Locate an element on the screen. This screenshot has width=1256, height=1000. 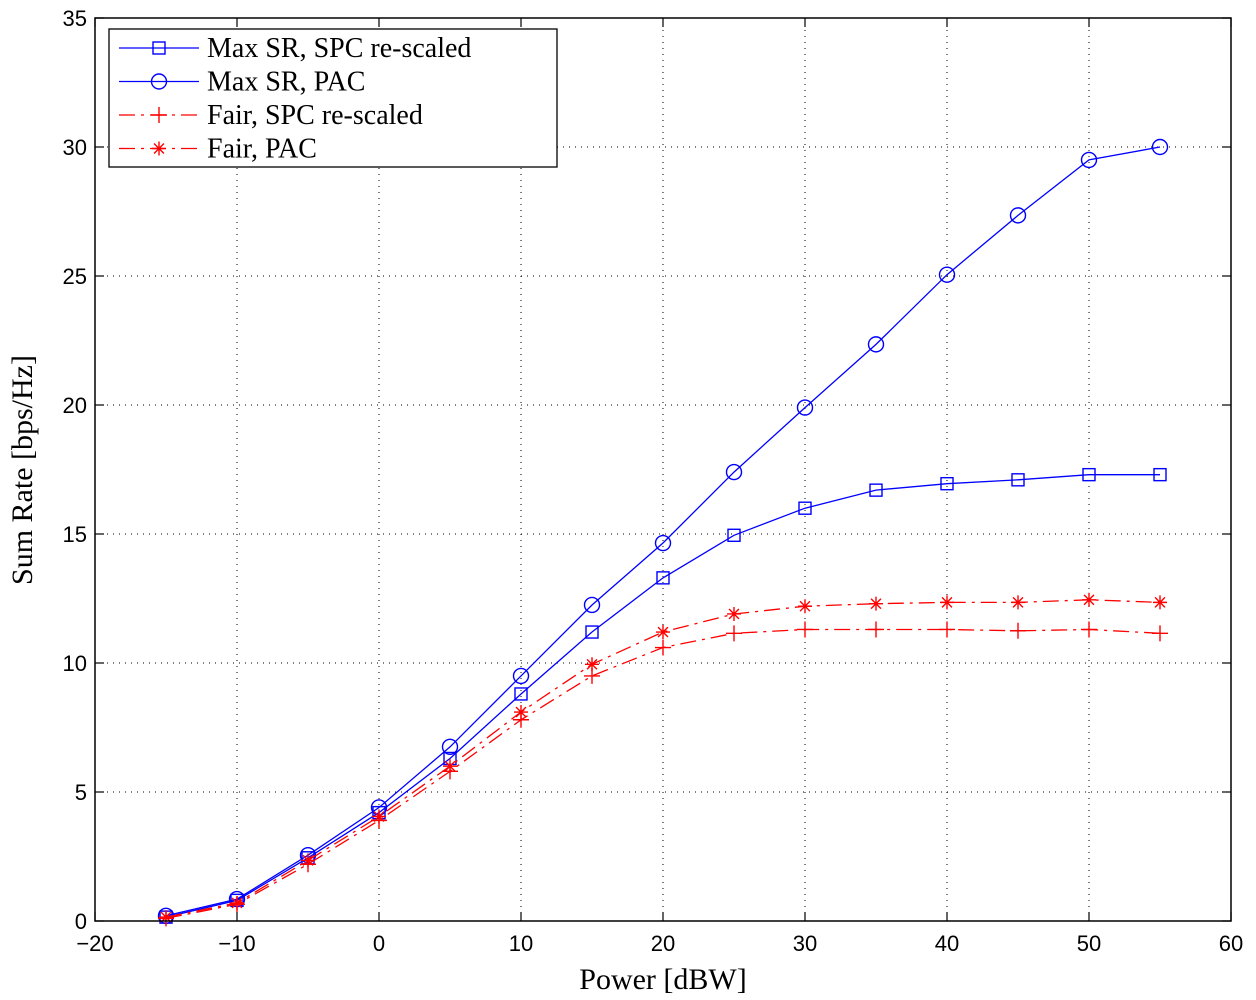
y-tick-label: 25 is located at coordinates (75, 276).